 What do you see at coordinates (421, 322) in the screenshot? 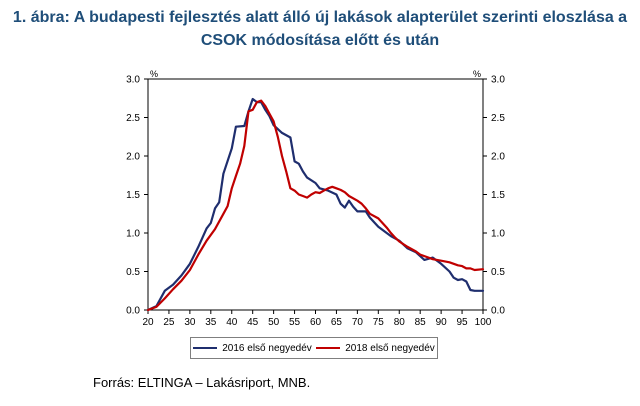
I see `x-tick-label: 85` at bounding box center [421, 322].